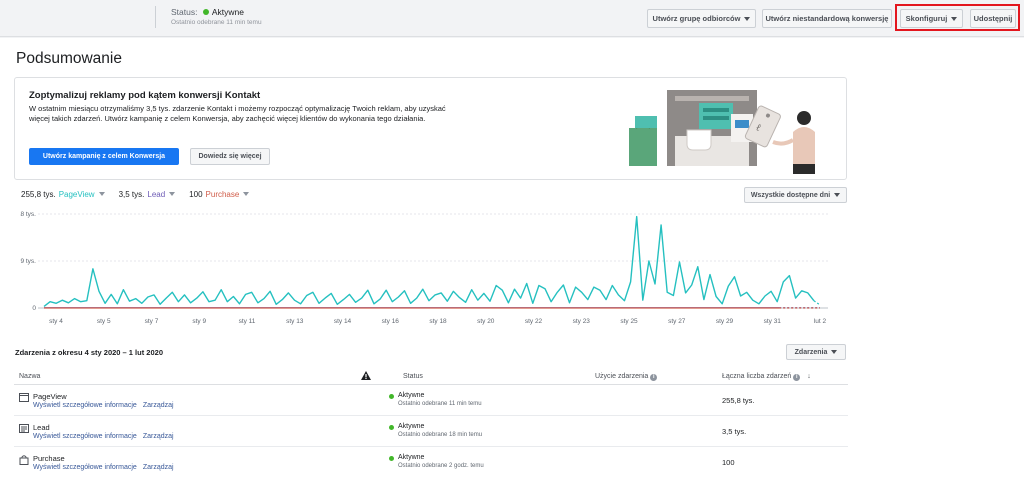 Image resolution: width=1024 pixels, height=477 pixels. I want to click on x-tick-label: sty 16, so click(391, 321).